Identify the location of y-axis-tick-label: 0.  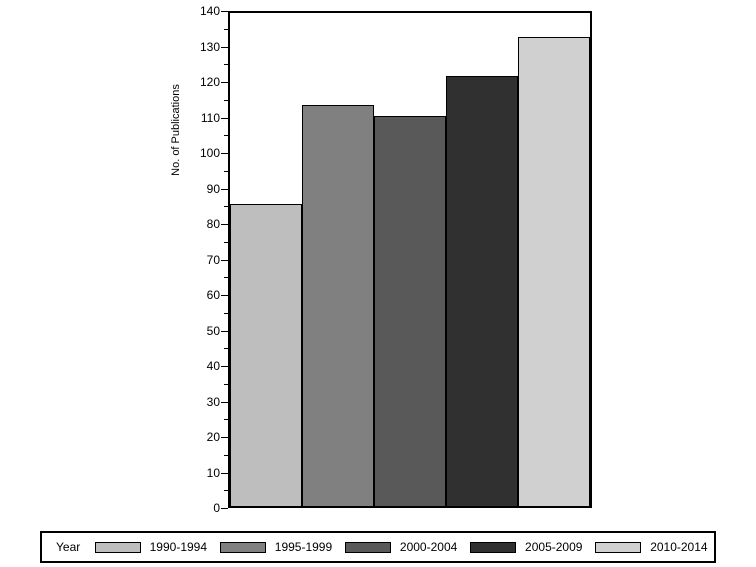
(216, 508).